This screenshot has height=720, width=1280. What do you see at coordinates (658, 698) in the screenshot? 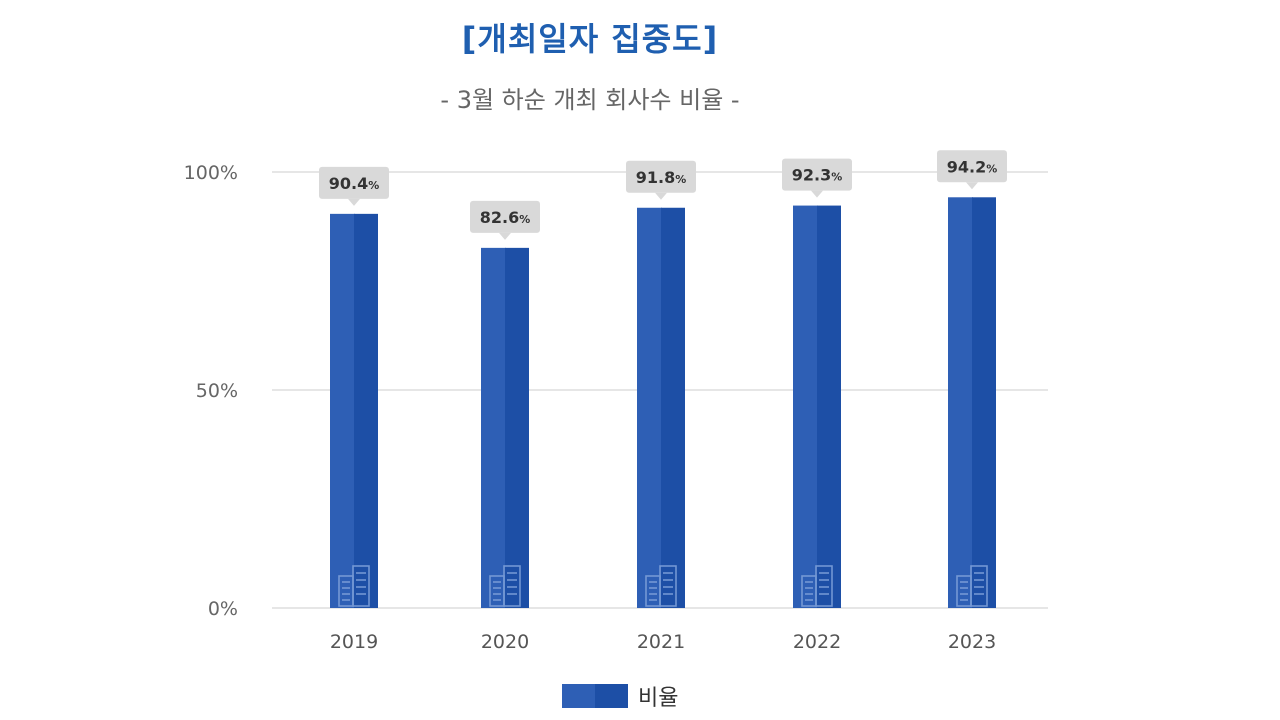
I see `legend-label: 비율` at bounding box center [658, 698].